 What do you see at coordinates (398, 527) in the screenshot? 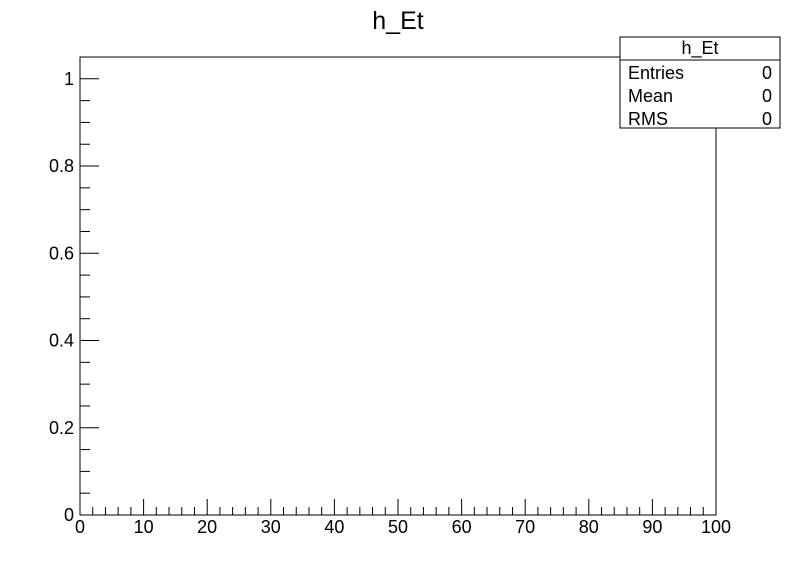
I see `x-tick-label: 50` at bounding box center [398, 527].